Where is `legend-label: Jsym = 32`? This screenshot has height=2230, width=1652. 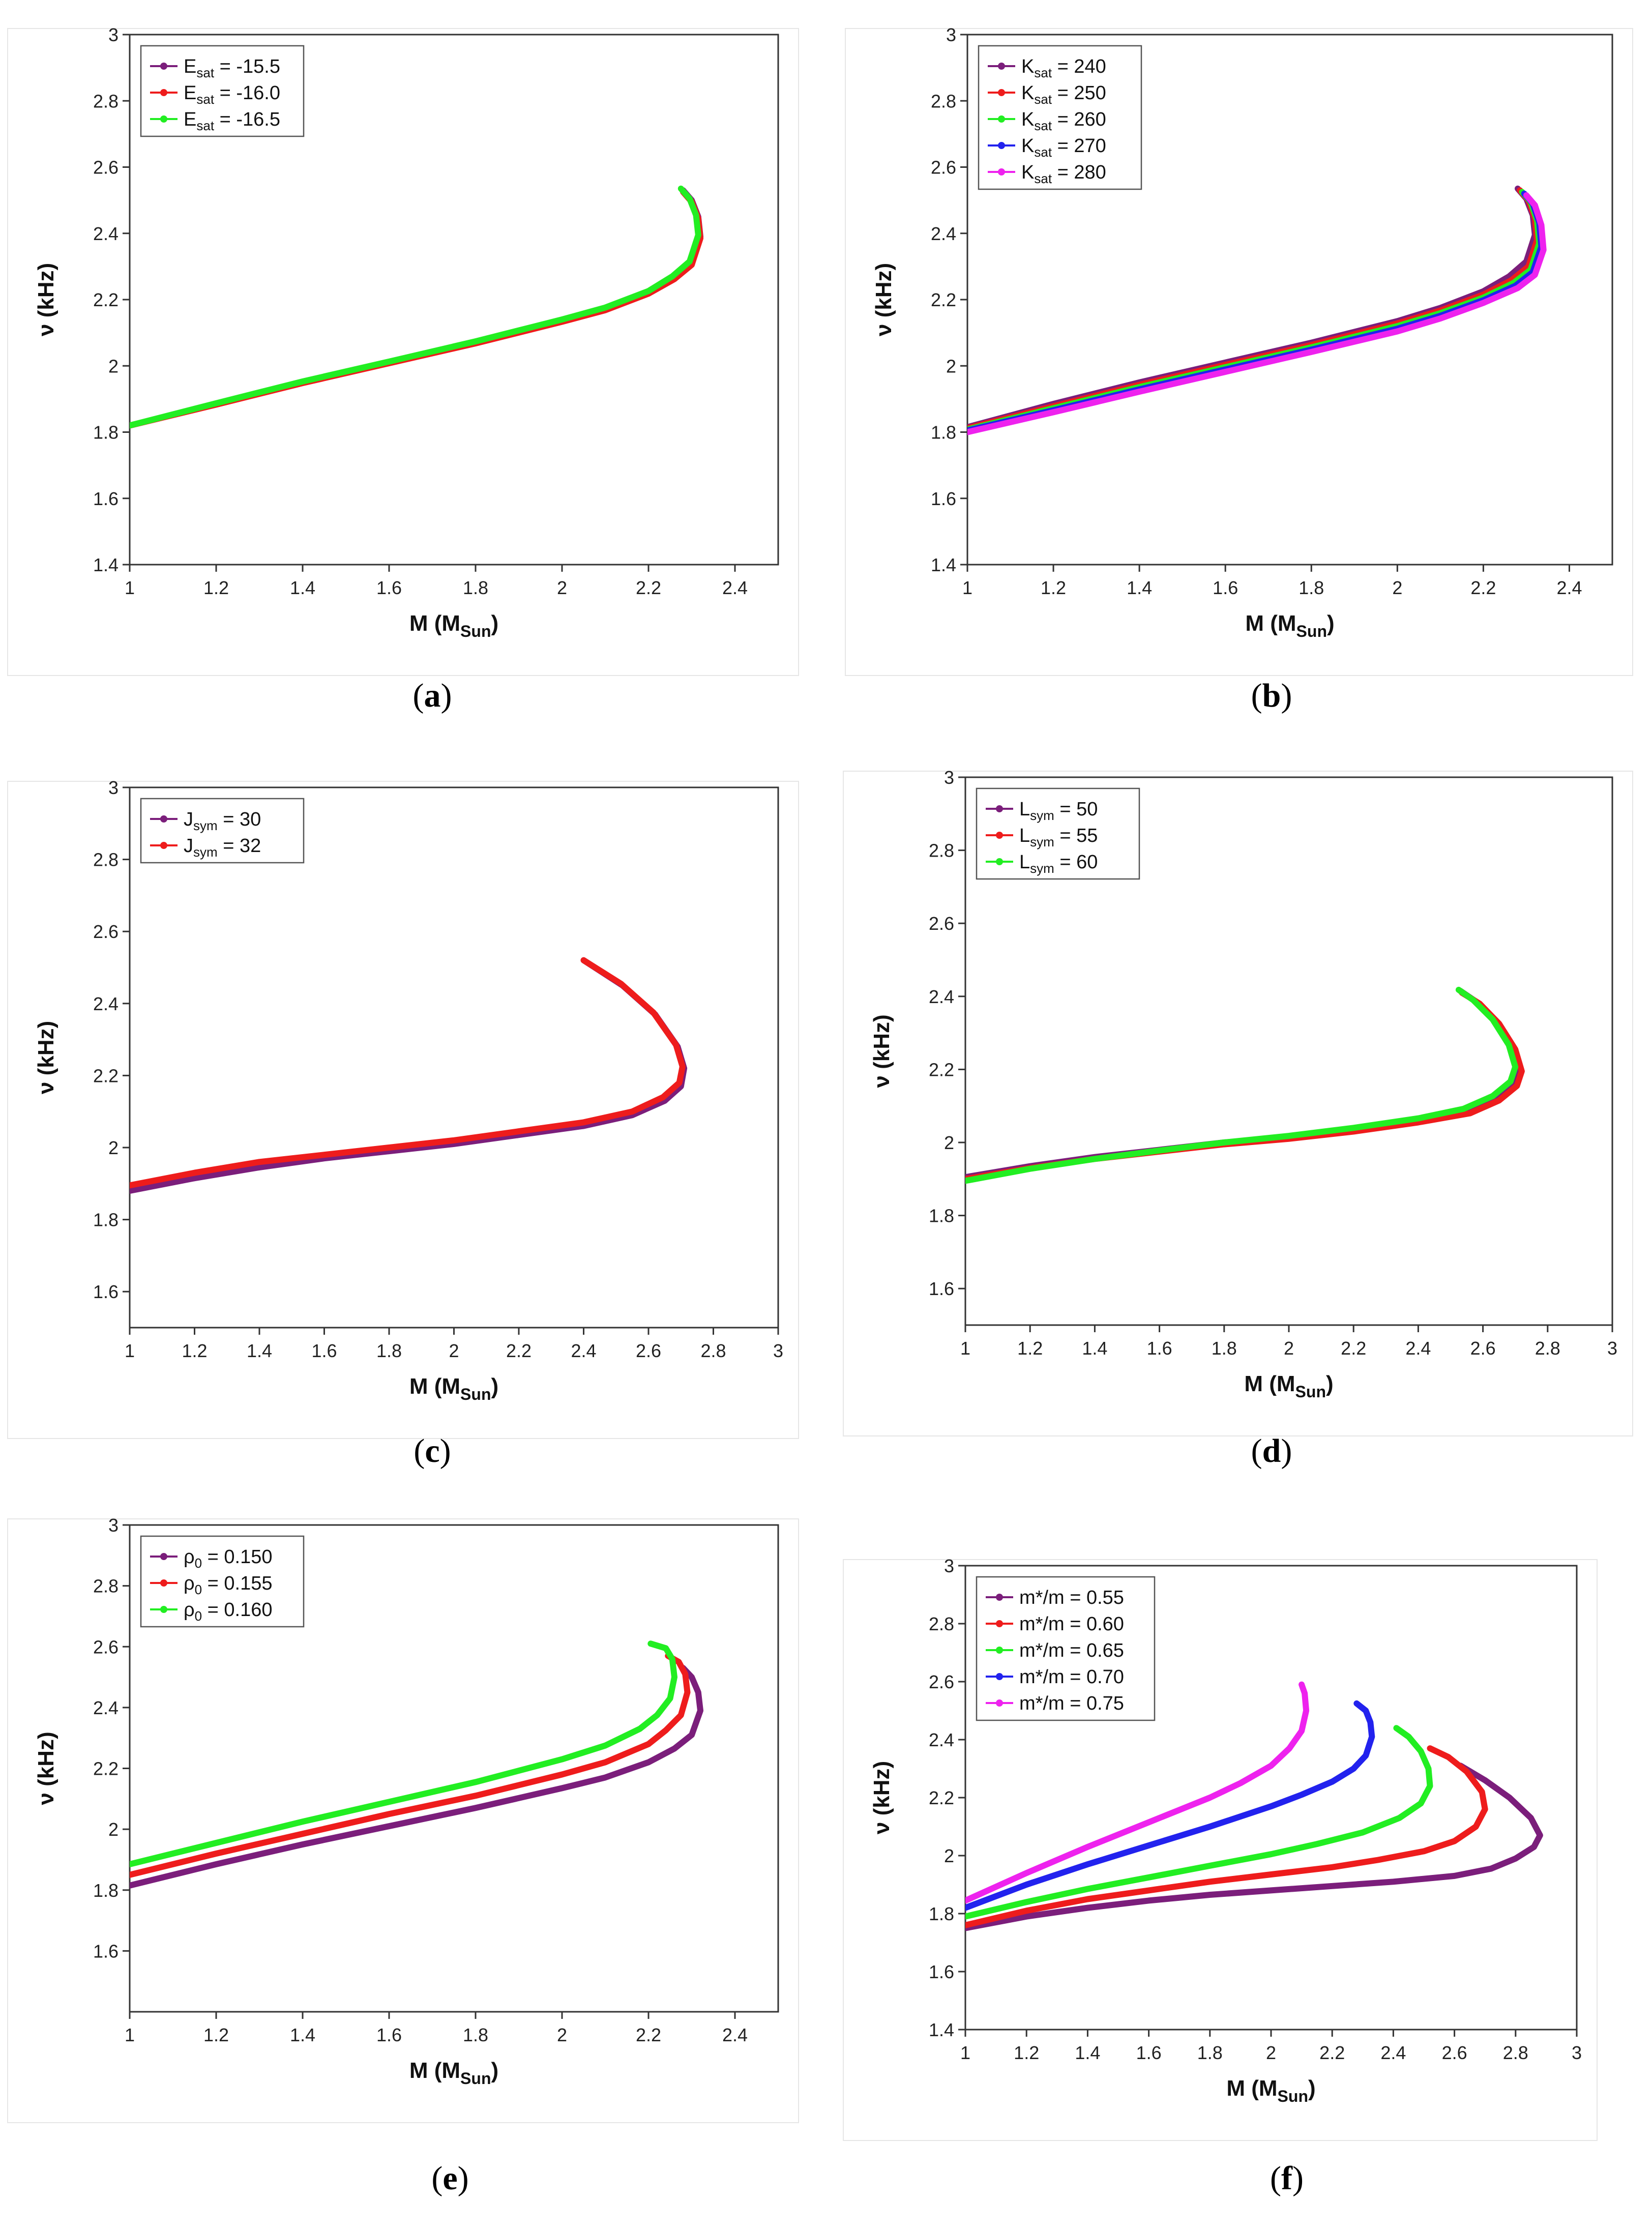 legend-label: Jsym = 32 is located at coordinates (222, 848).